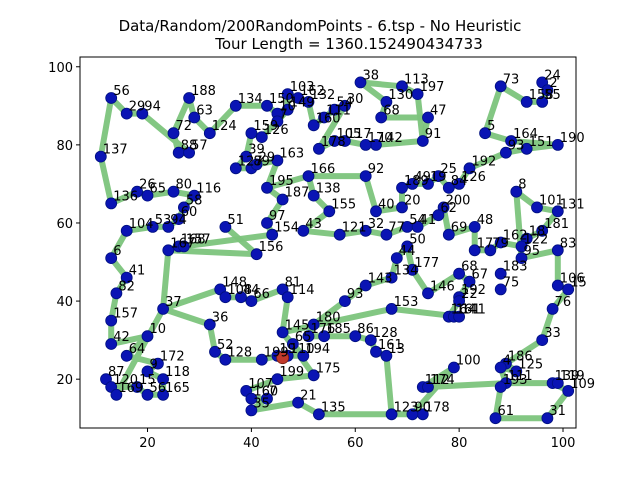 Image resolution: width=640 pixels, height=480 pixels. Describe the element at coordinates (485, 243) in the screenshot. I see `node-label: 17` at that location.